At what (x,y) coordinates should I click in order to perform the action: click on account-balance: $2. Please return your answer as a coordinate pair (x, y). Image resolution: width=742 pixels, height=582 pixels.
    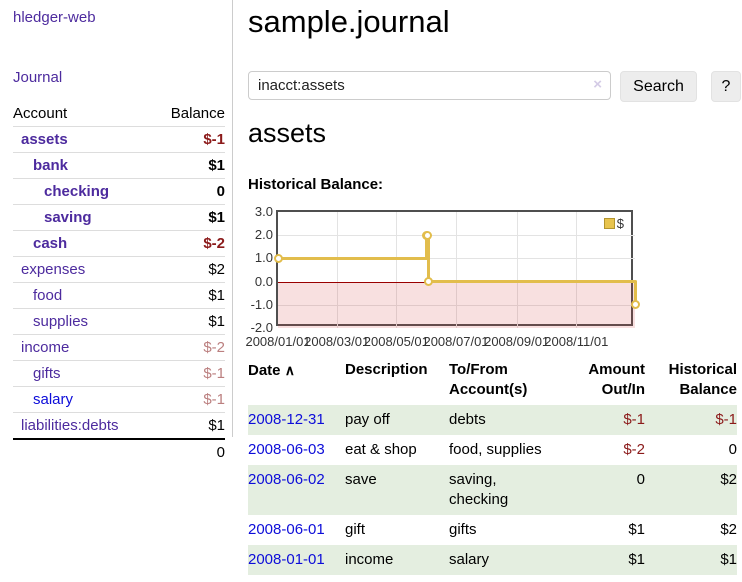
    Looking at the image, I should click on (216, 269).